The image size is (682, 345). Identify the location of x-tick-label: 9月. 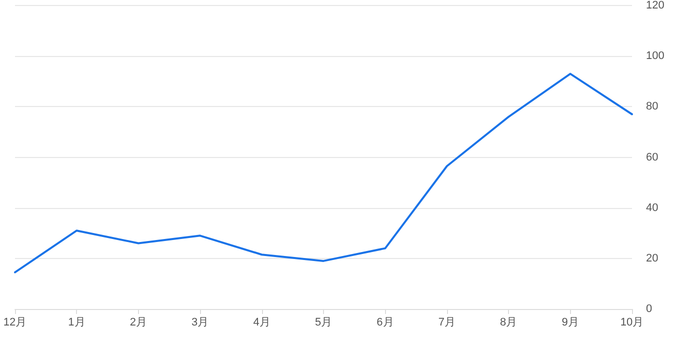
(570, 322).